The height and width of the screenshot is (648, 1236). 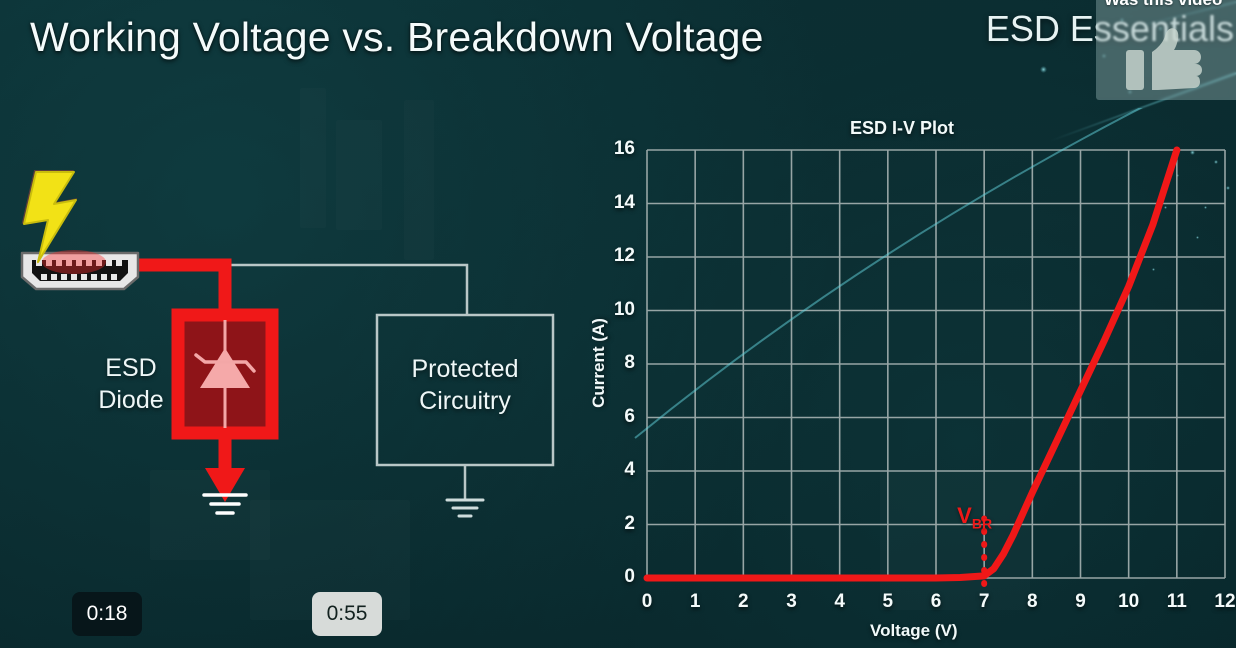 What do you see at coordinates (225, 374) in the screenshot?
I see `tvs-zener-diode-symbol` at bounding box center [225, 374].